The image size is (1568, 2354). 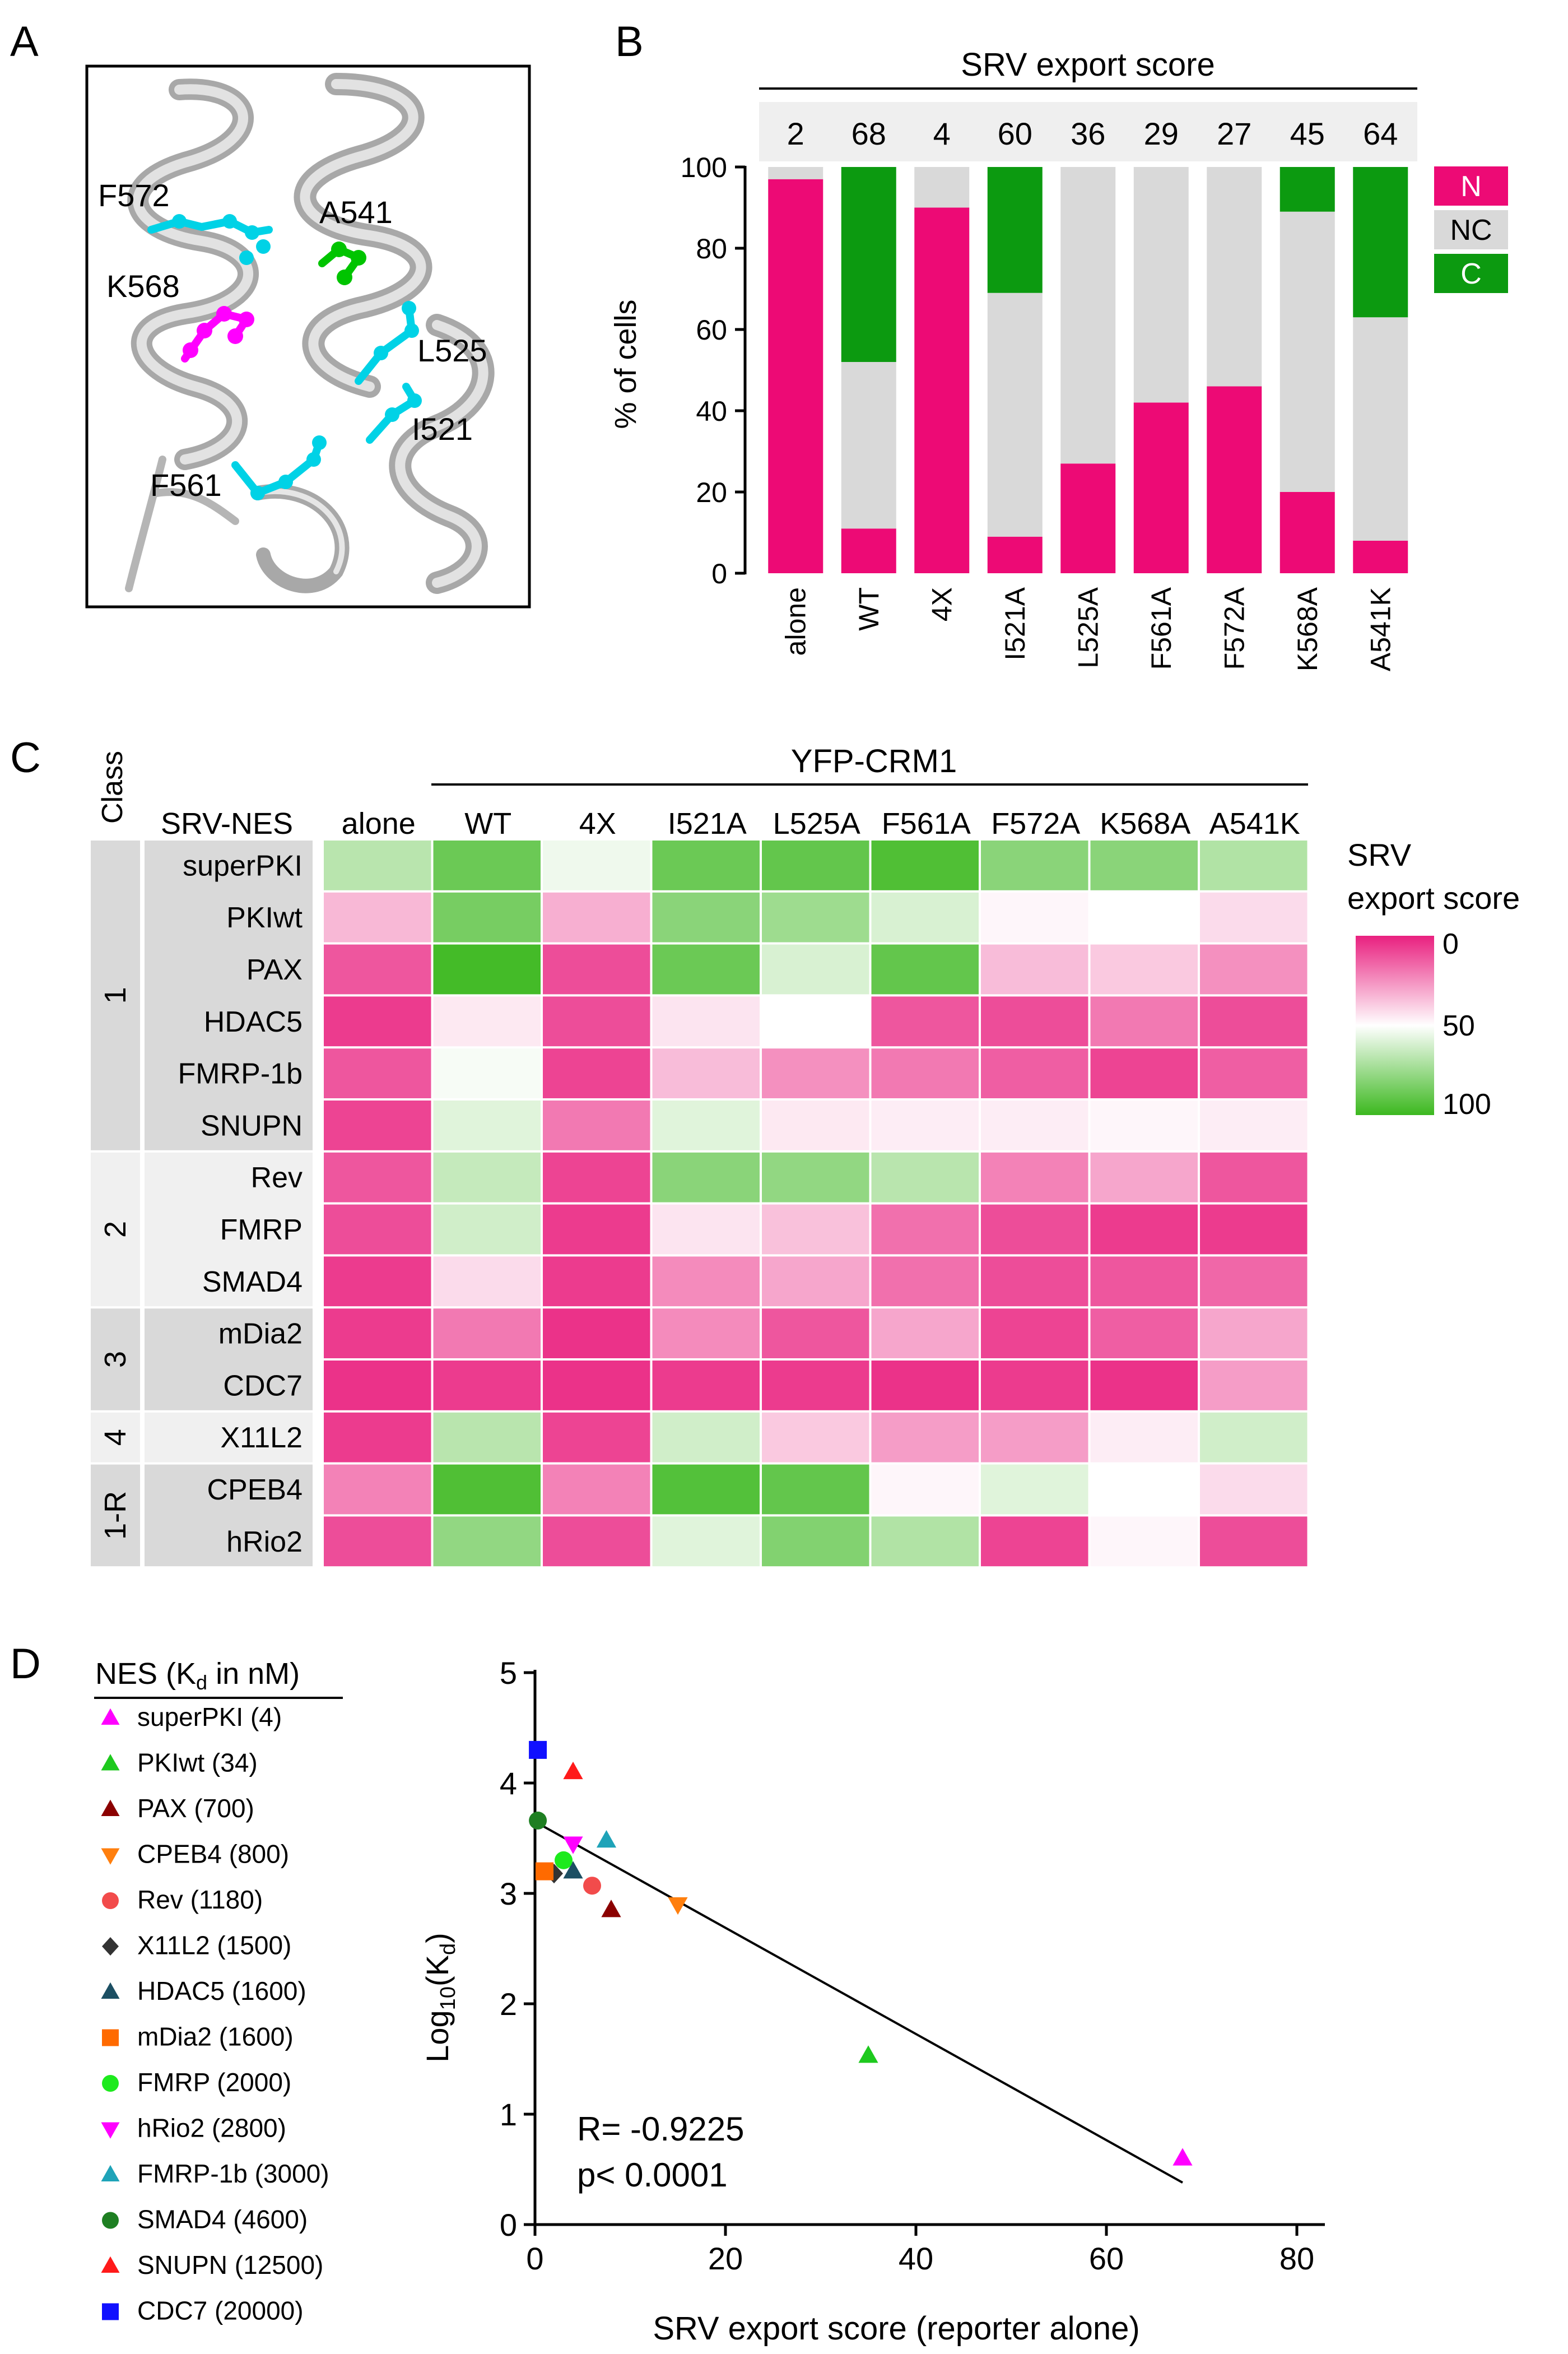 I want to click on heatmap-row-label: mDia2, so click(x=261, y=1334).